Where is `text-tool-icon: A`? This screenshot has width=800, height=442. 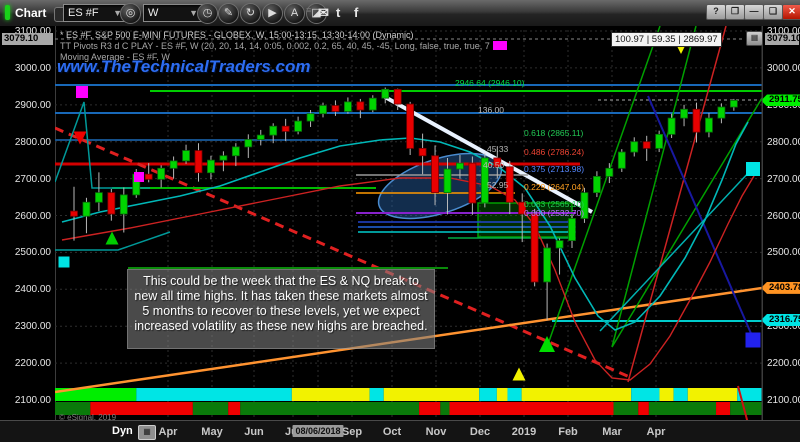 text-tool-icon: A is located at coordinates (294, 13).